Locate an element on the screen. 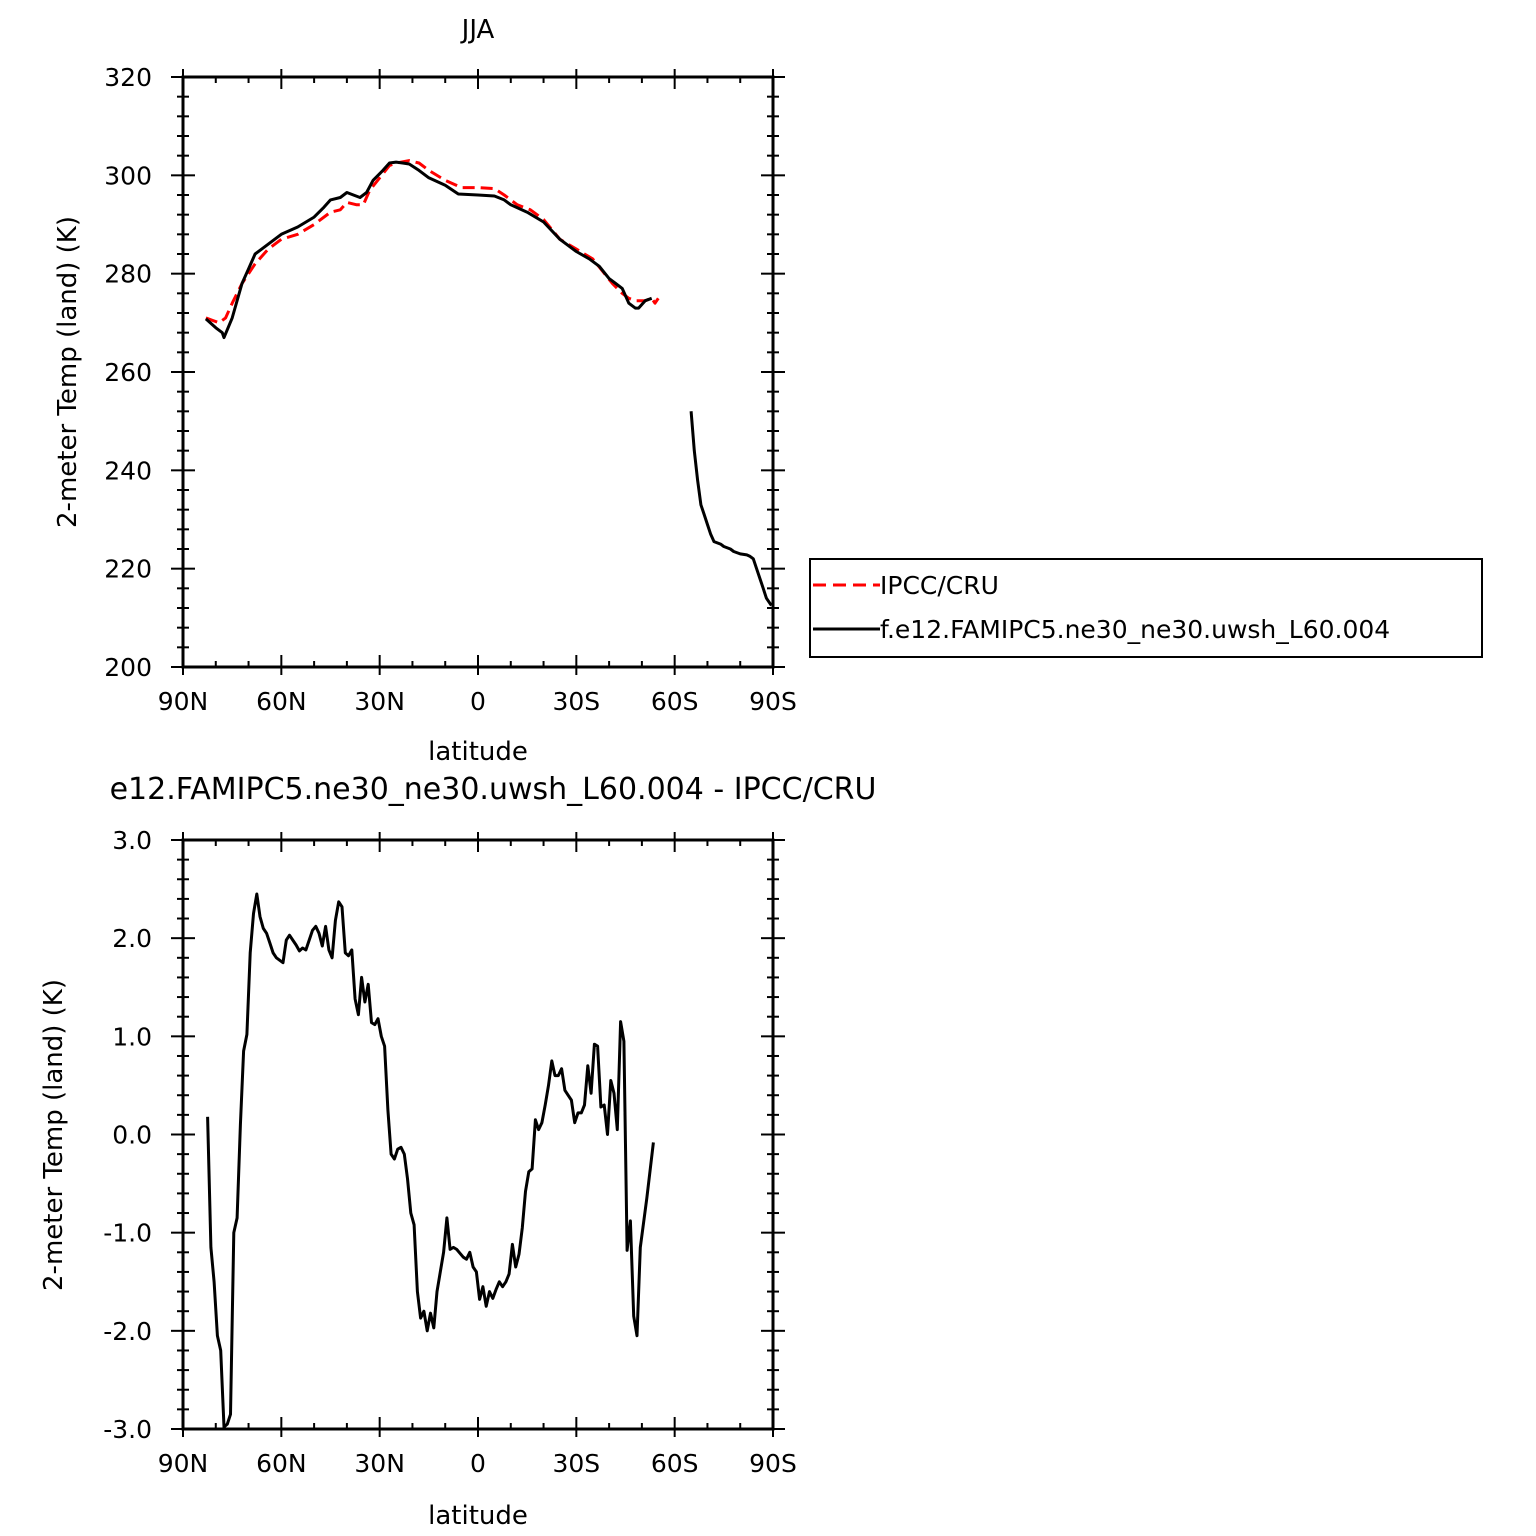  top-chart-x-tick-label: 90N is located at coordinates (183, 701).